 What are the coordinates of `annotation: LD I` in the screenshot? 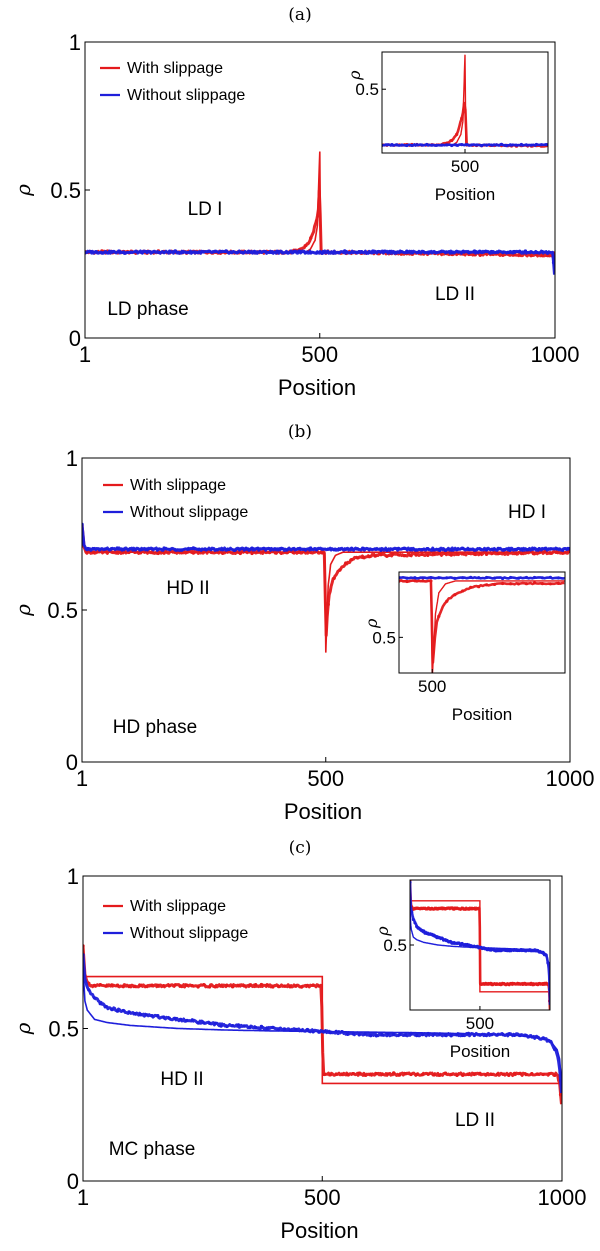 It's located at (205, 209).